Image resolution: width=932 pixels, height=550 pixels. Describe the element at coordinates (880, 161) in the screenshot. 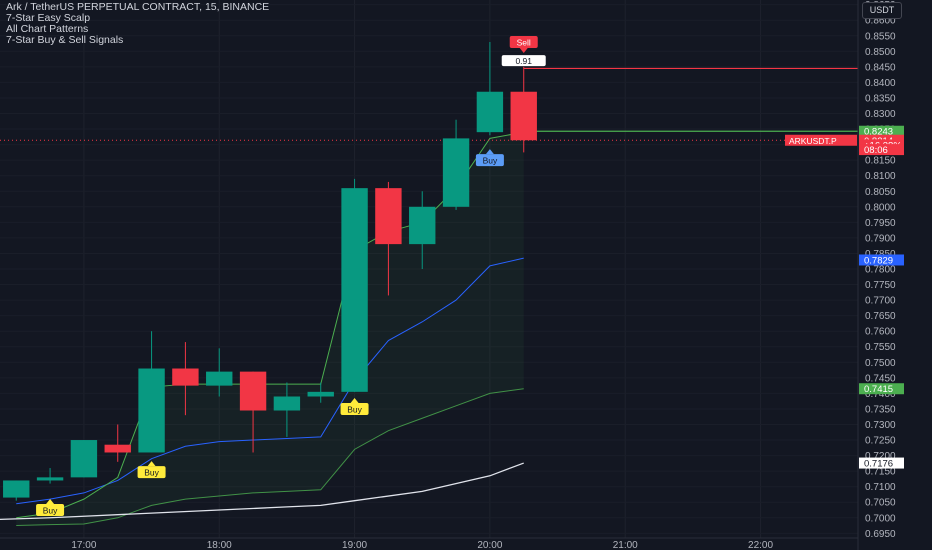

I see `price-tick-label: 0.8150` at that location.